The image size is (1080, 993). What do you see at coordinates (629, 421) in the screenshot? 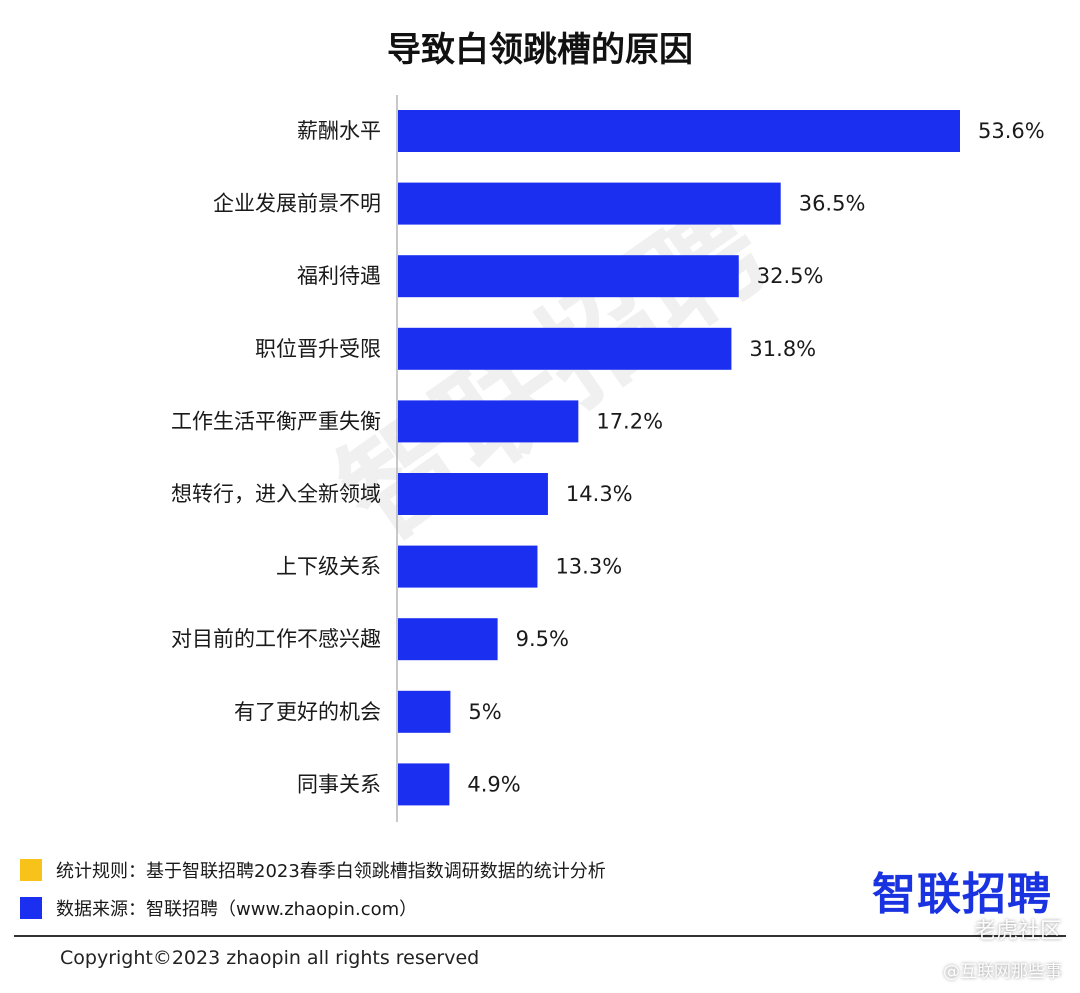
I see `value-label-4: 17.2%` at bounding box center [629, 421].